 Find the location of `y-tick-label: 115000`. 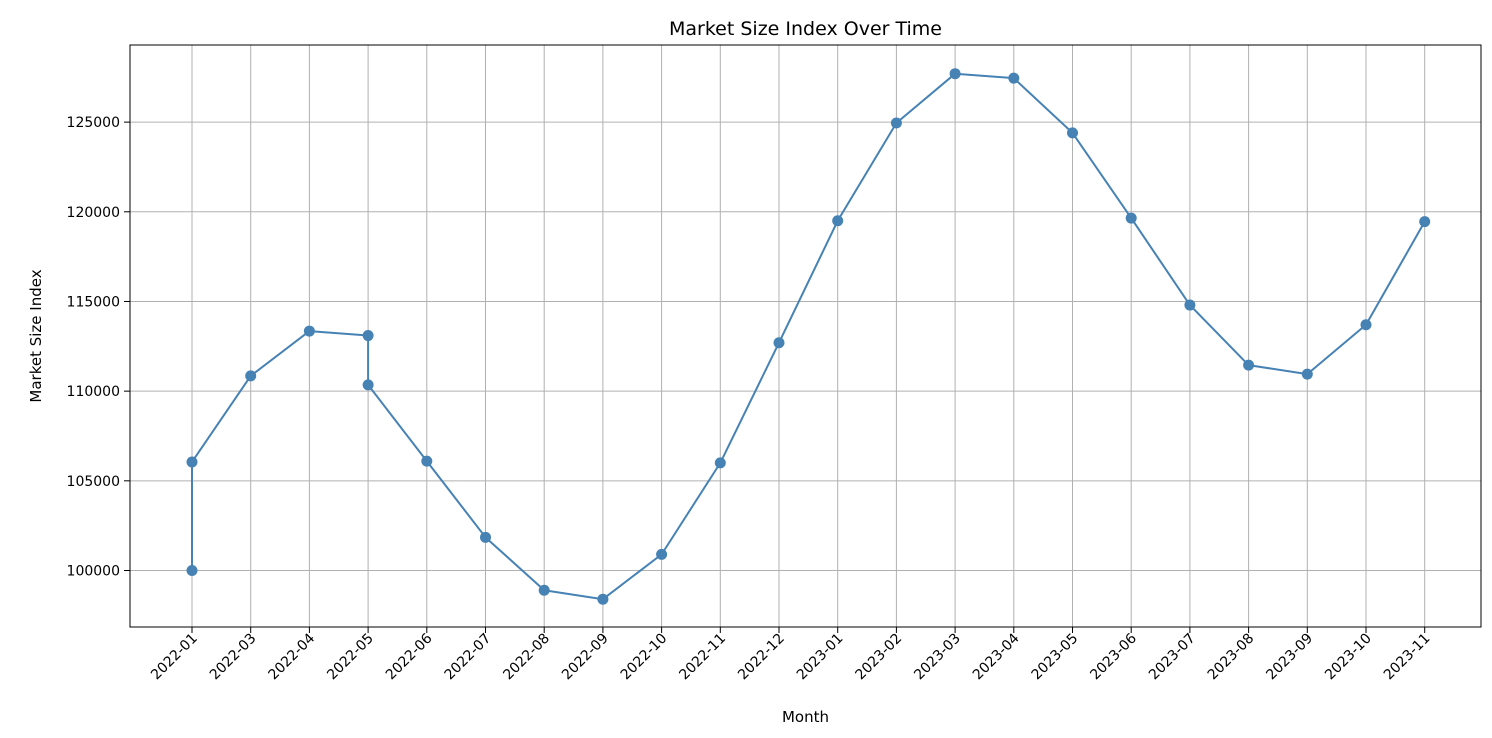

y-tick-label: 115000 is located at coordinates (93, 302).